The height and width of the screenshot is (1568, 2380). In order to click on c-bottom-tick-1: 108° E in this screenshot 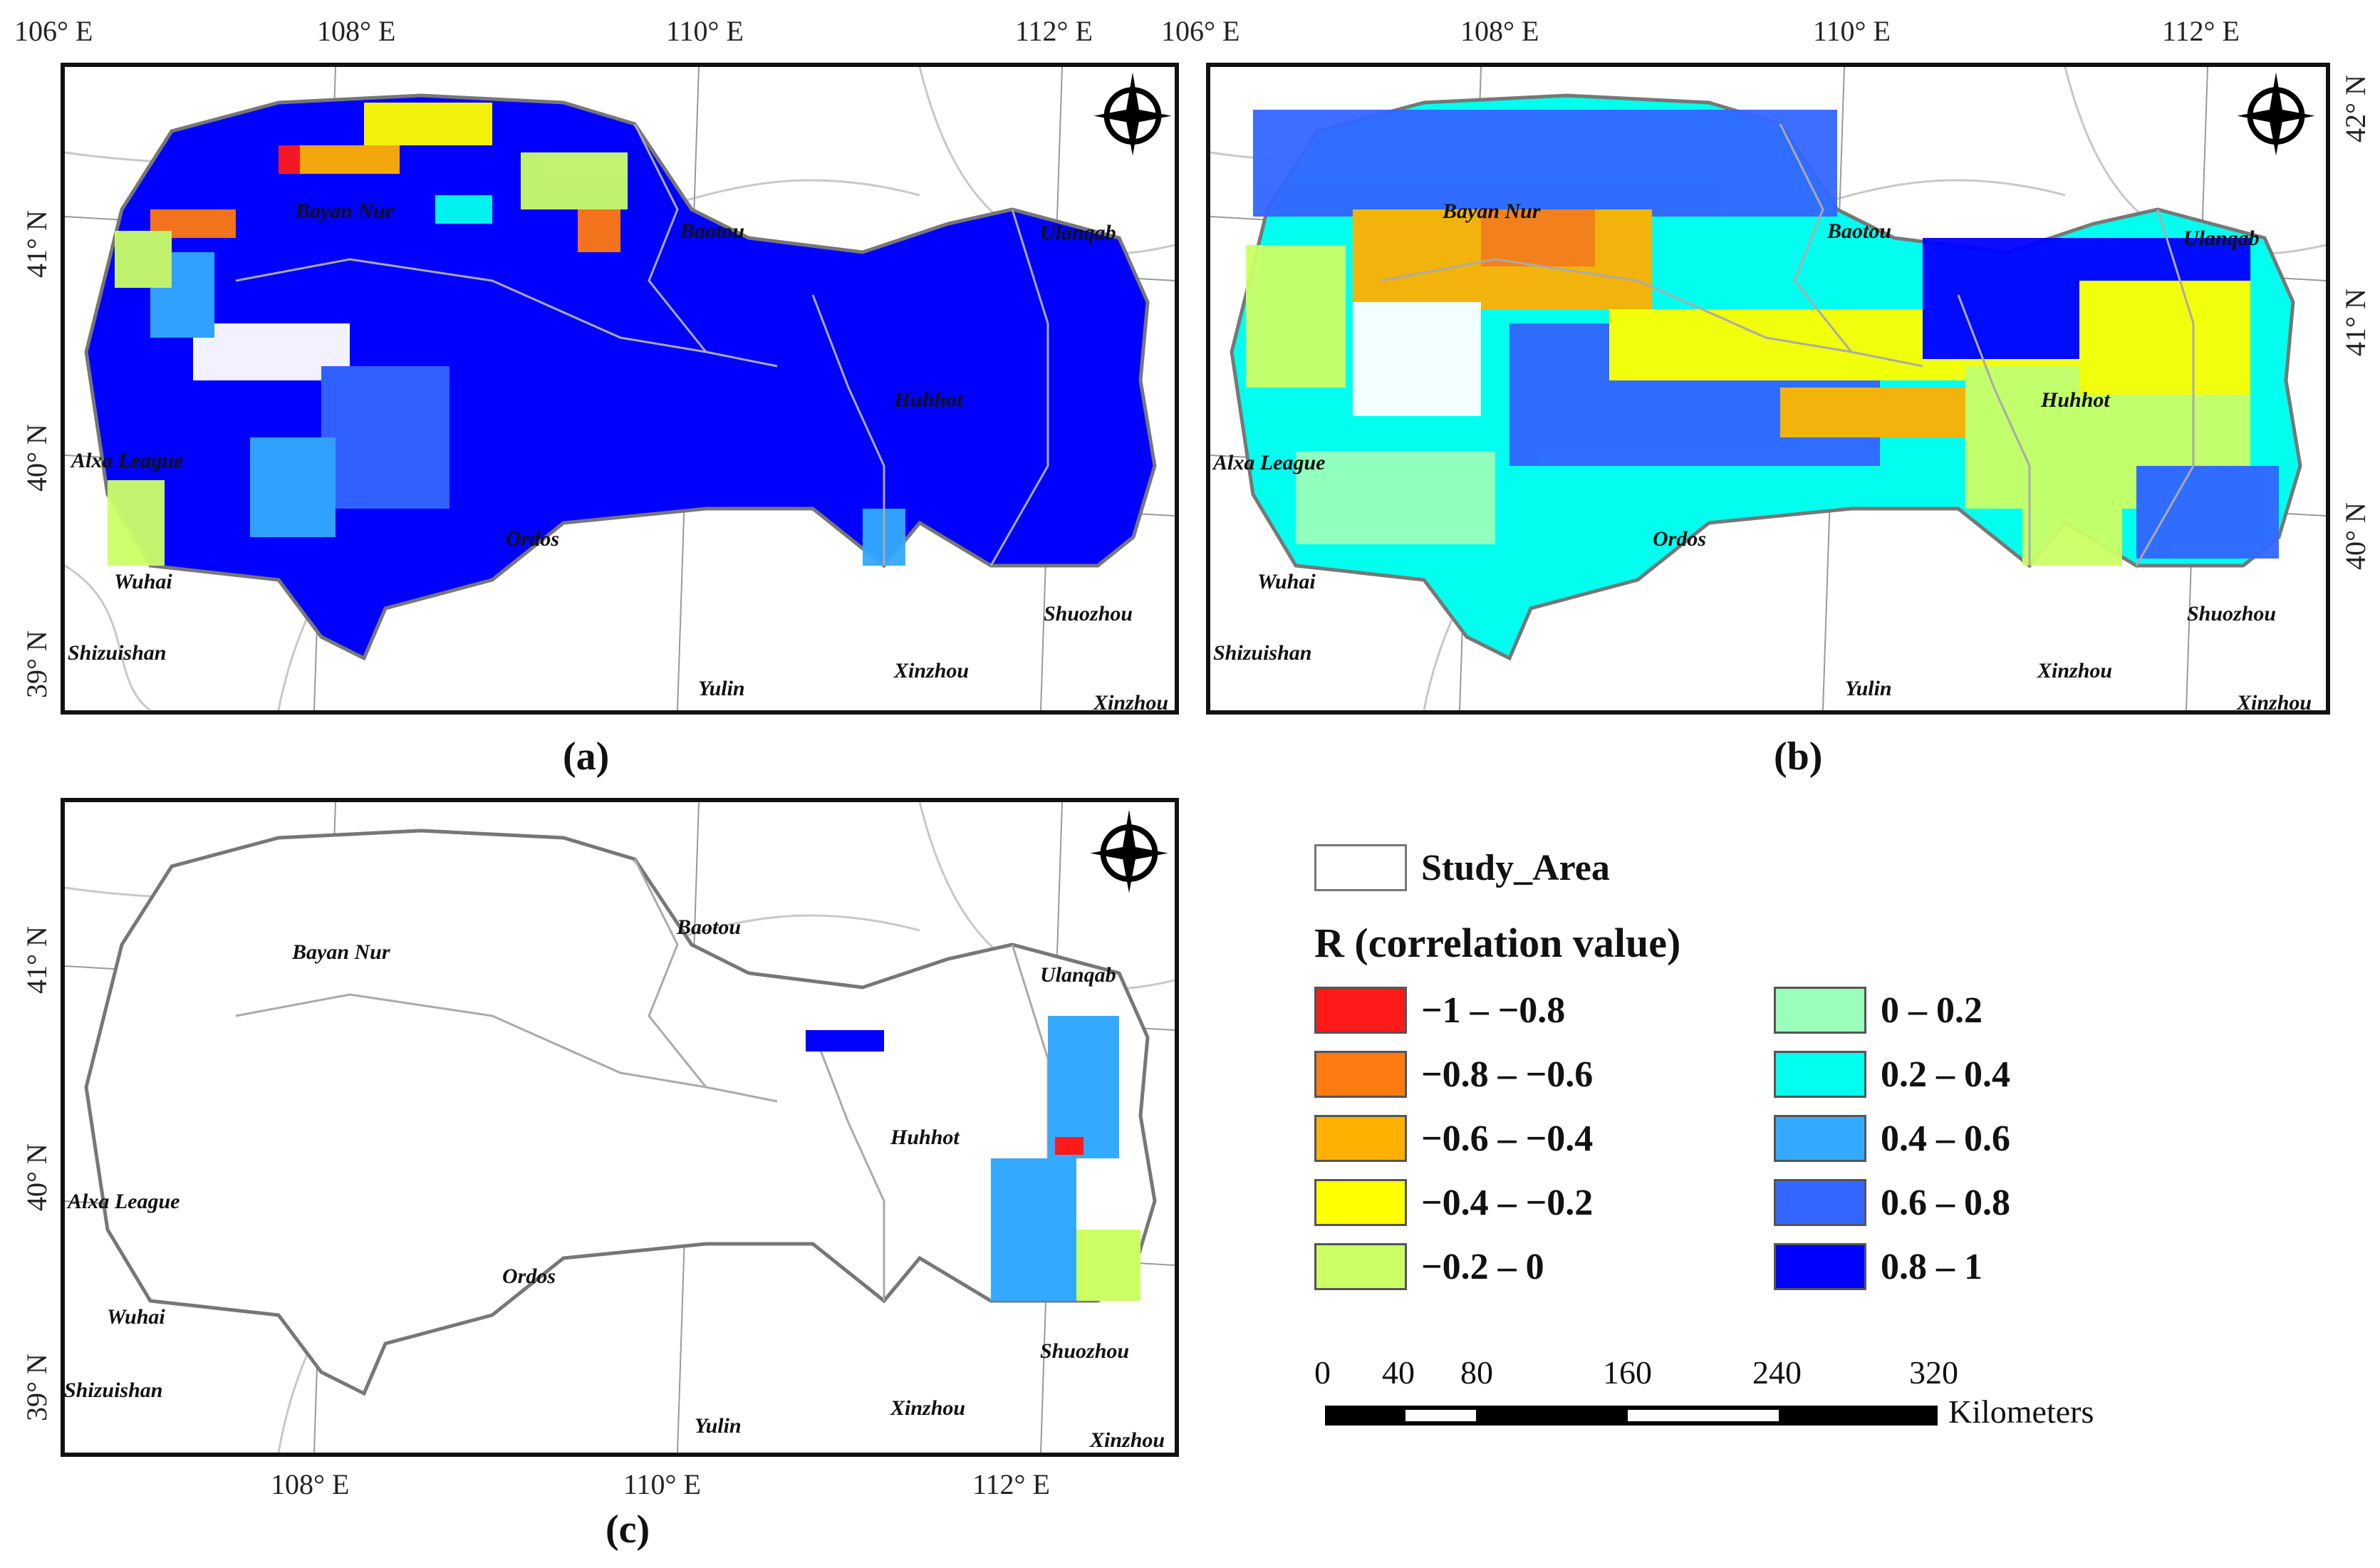, I will do `click(310, 1484)`.